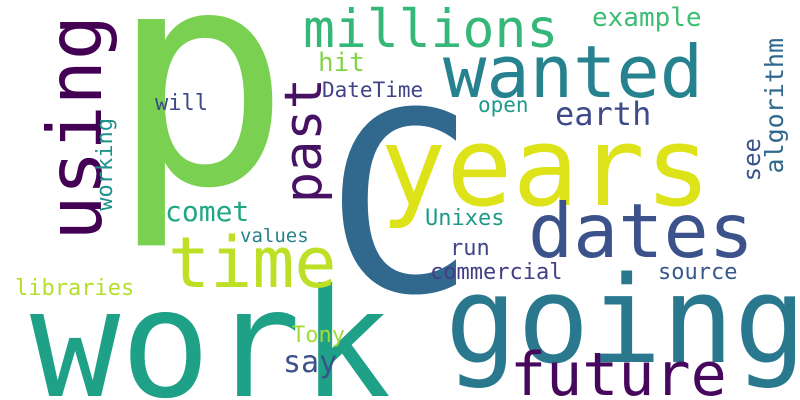 The height and width of the screenshot is (400, 800). What do you see at coordinates (274, 236) in the screenshot?
I see `word-values: values` at bounding box center [274, 236].